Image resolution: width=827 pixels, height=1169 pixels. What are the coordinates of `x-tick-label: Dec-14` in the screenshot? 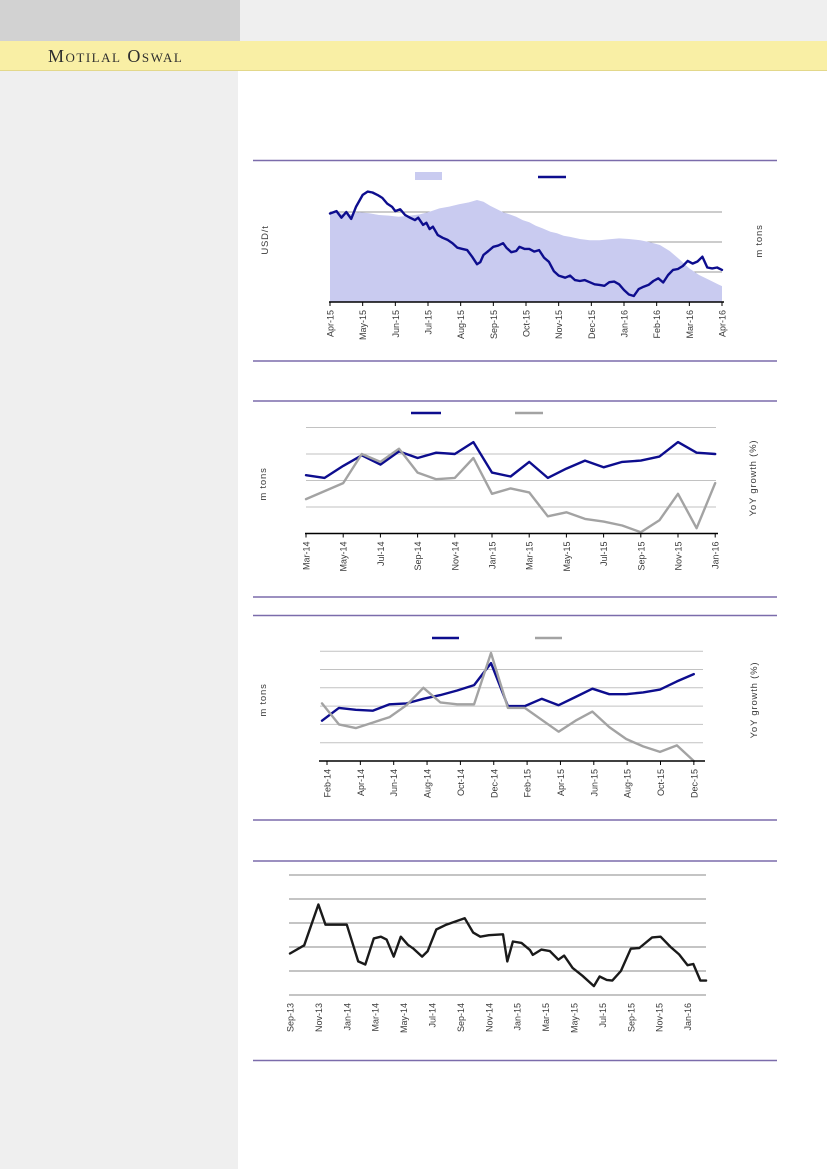 It's located at (494, 783).